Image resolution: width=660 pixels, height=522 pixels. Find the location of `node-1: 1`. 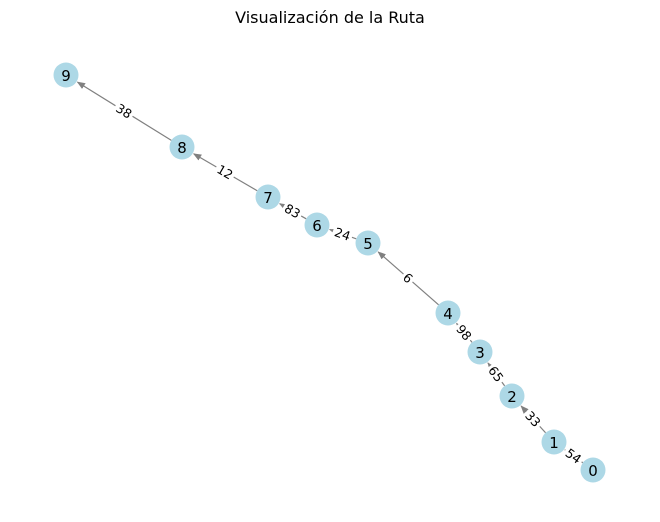

node-1: 1 is located at coordinates (554, 442).